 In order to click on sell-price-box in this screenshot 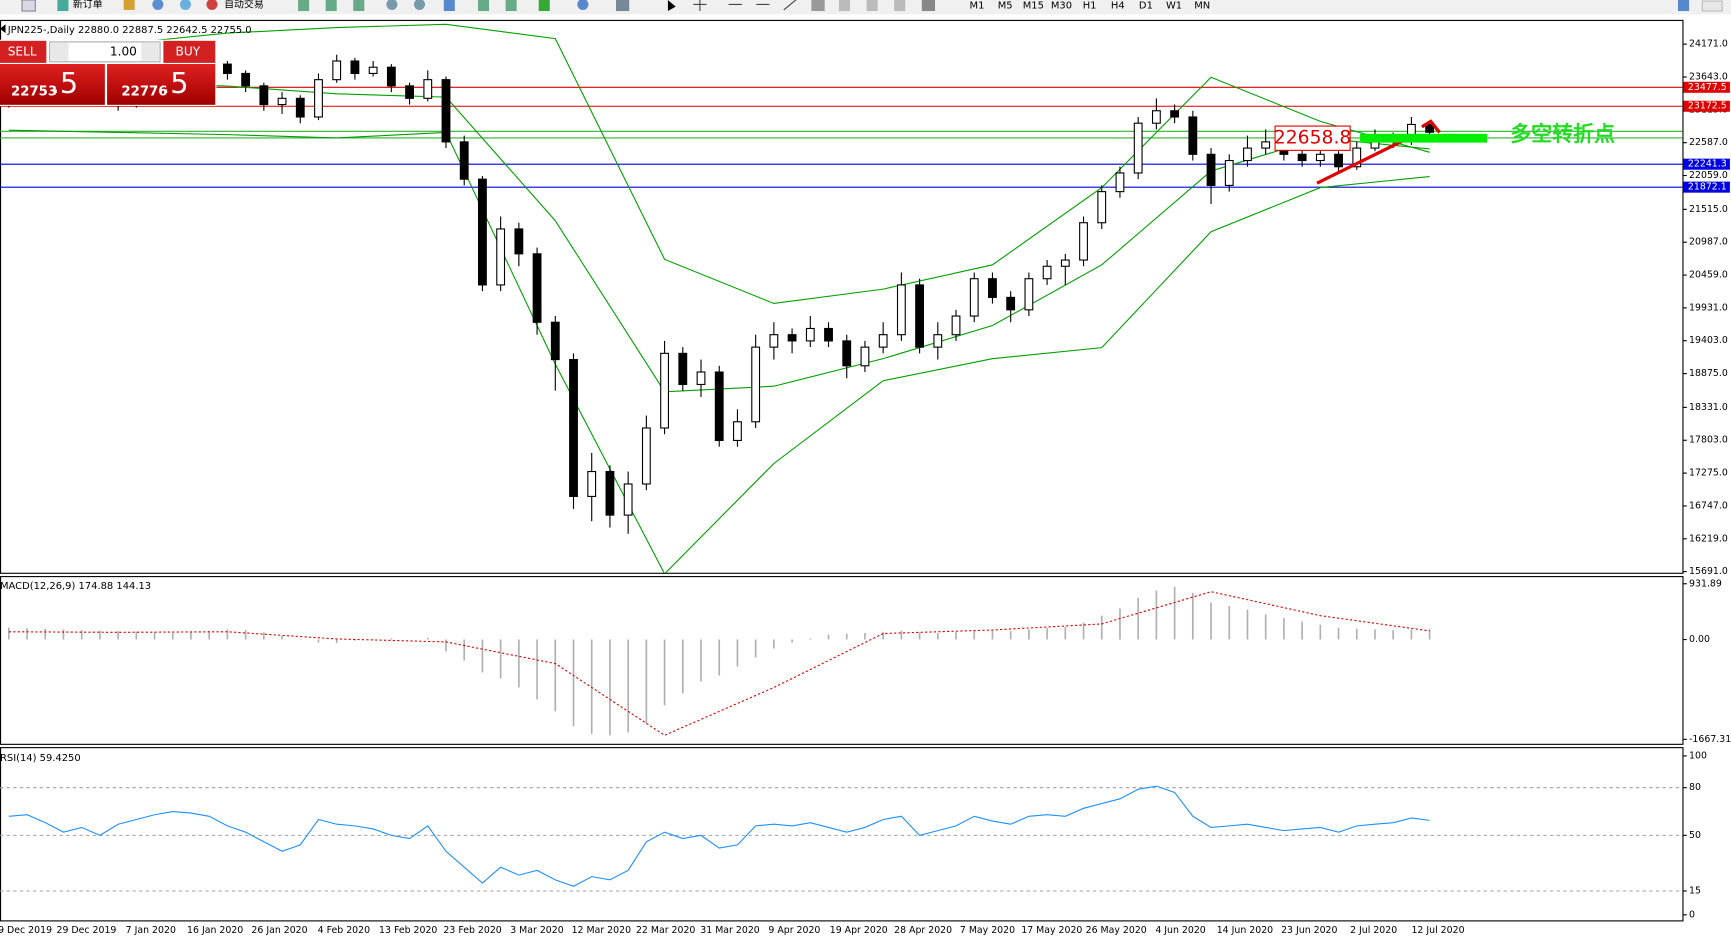, I will do `click(52, 84)`.